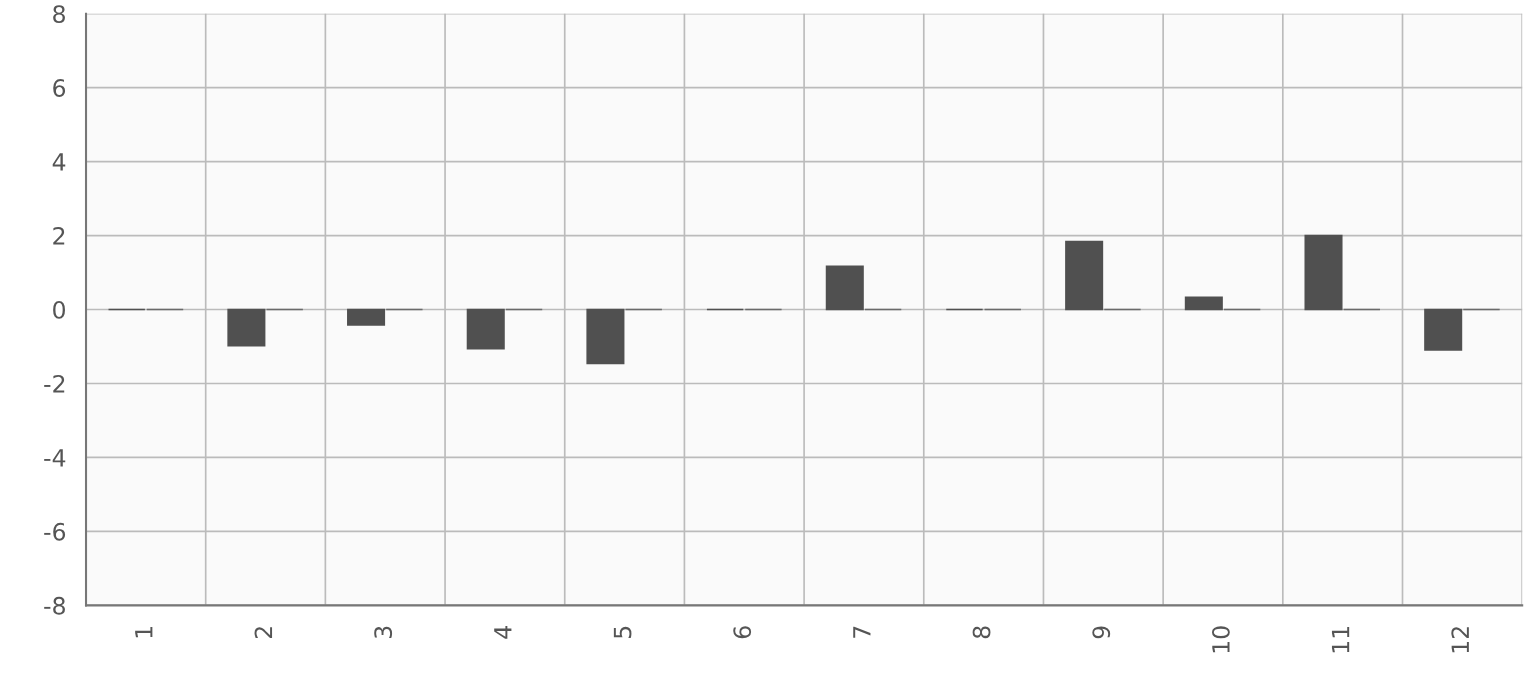 The width and height of the screenshot is (1536, 684). I want to click on x-tick-label: 1, so click(144, 632).